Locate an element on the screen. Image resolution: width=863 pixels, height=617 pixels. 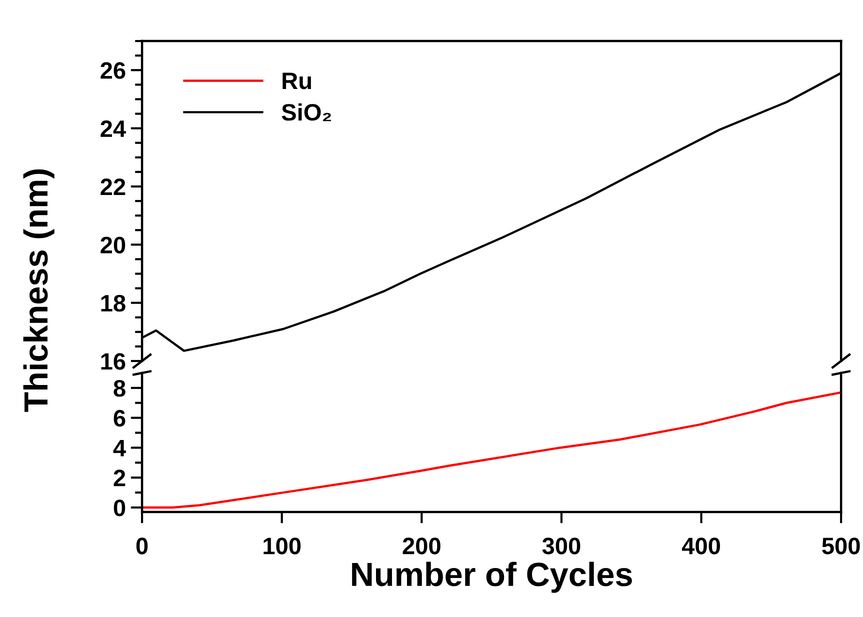
x-tick-label: 100 is located at coordinates (282, 546).